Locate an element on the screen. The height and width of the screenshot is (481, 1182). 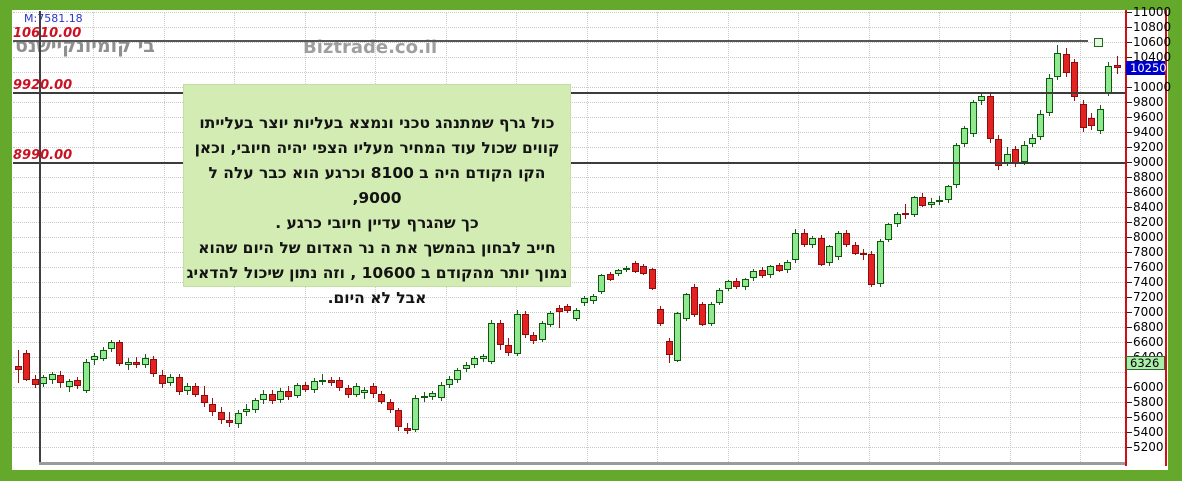
axis-left-line is located at coordinates (1126, 238).